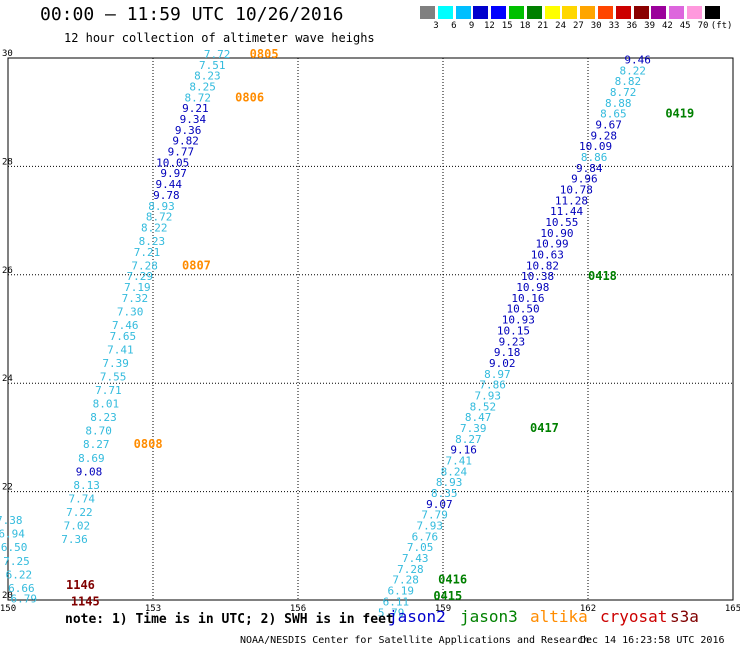  What do you see at coordinates (652, 640) in the screenshot?
I see `footer-timestamp: Dec 14 16:23:58 UTC 2016` at bounding box center [652, 640].